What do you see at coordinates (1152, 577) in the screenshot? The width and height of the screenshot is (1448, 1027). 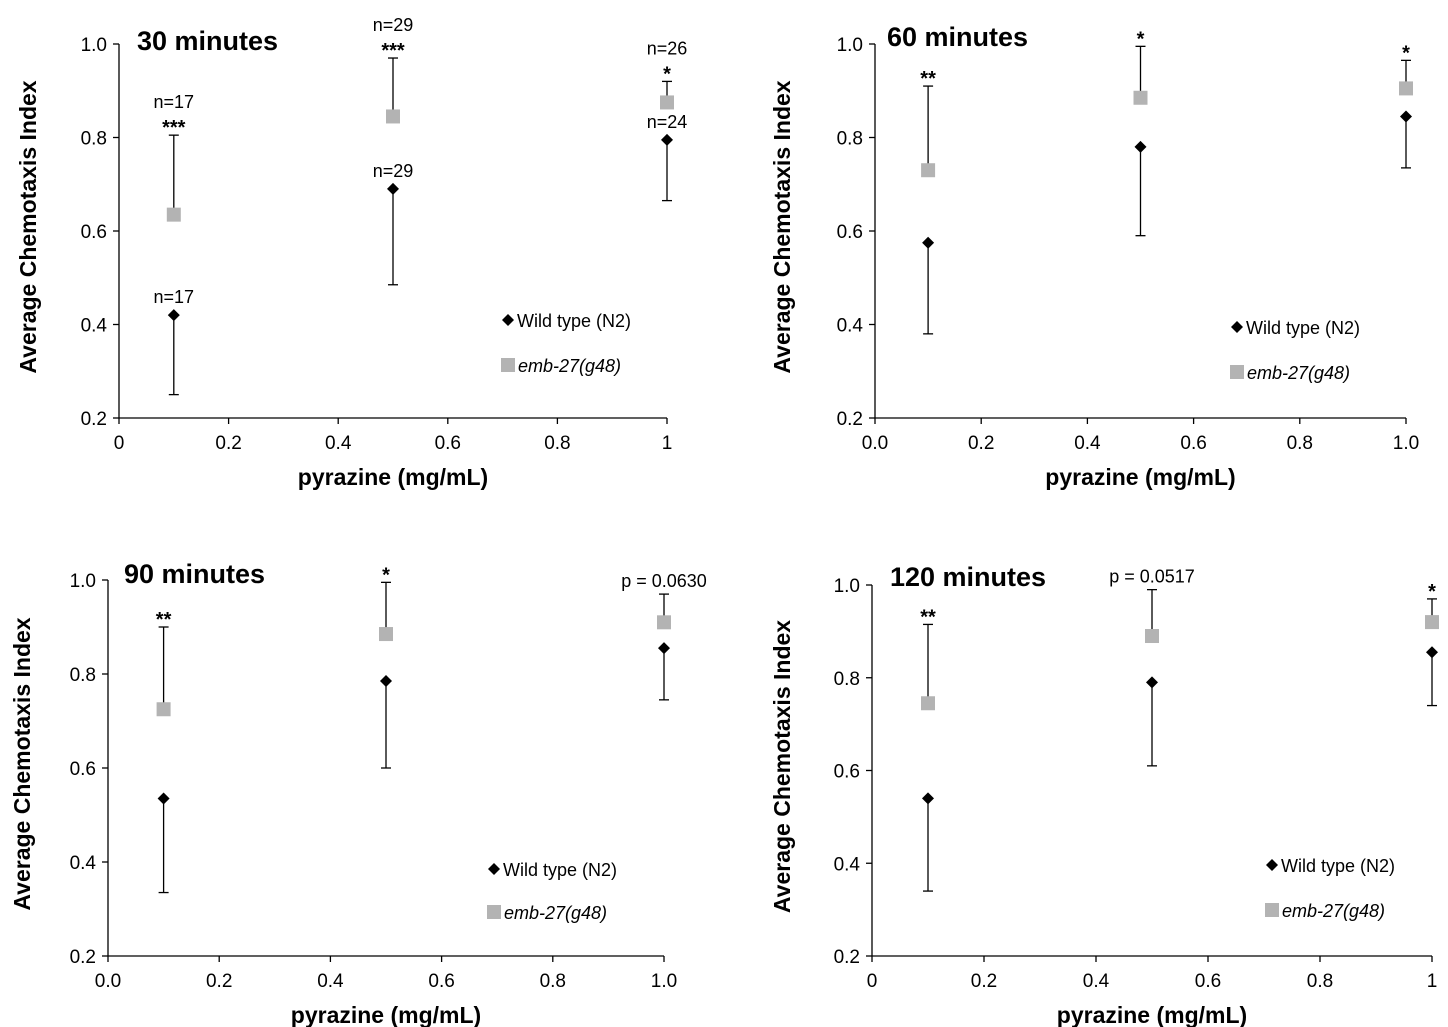 I see `p-value-label: p = 0.0517` at bounding box center [1152, 577].